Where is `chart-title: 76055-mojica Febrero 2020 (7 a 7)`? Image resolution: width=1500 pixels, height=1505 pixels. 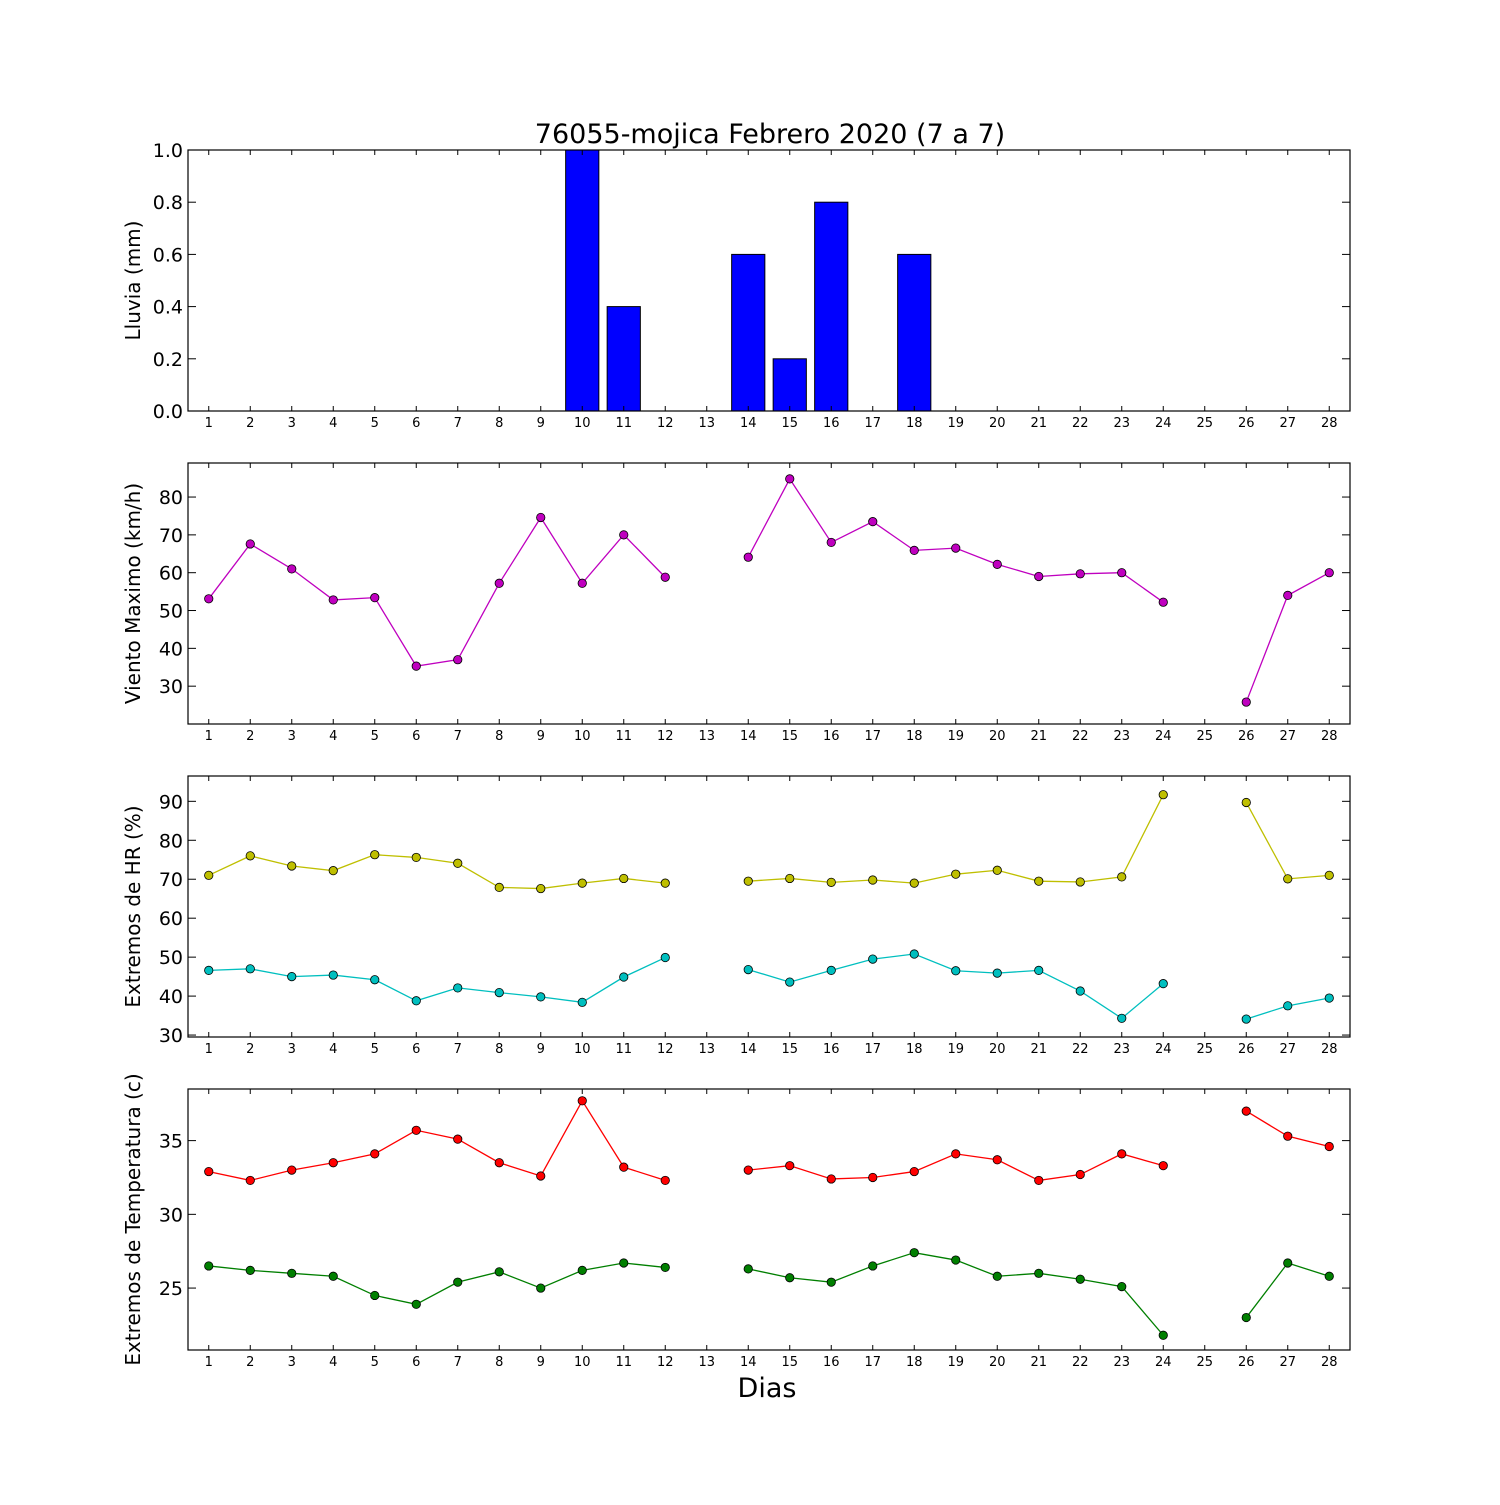
chart-title: 76055-mojica Febrero 2020 (7 a 7) is located at coordinates (770, 134).